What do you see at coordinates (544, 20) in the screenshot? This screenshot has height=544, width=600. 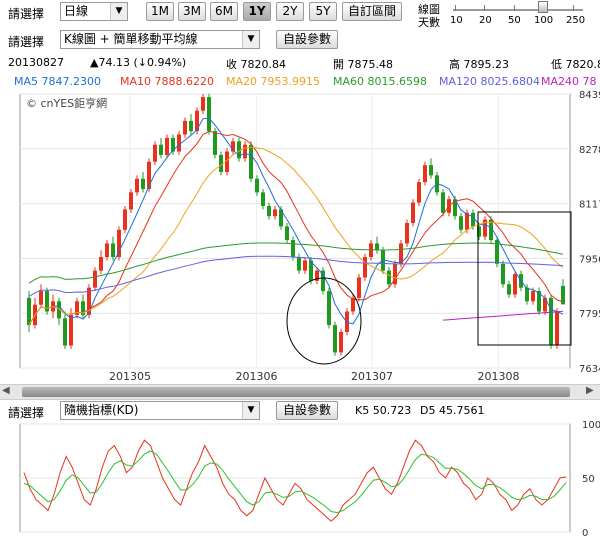 I see `days-tick-label: 100` at bounding box center [544, 20].